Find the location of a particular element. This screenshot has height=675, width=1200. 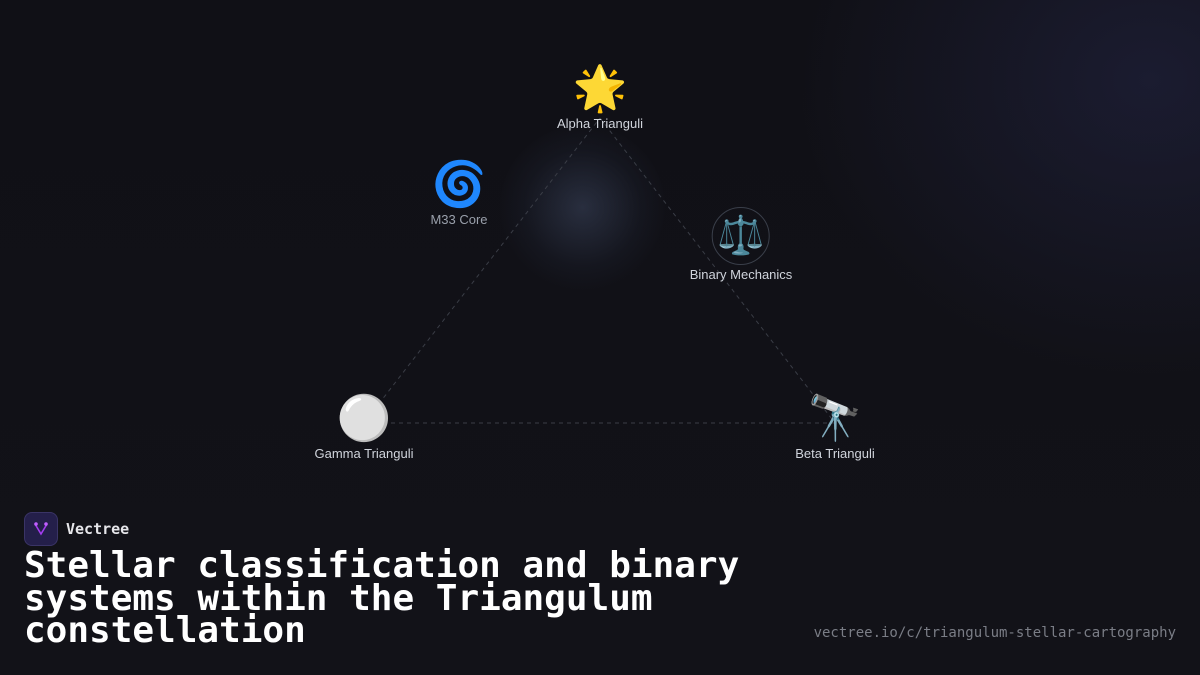

edge-alpha-beta is located at coordinates (717, 270).